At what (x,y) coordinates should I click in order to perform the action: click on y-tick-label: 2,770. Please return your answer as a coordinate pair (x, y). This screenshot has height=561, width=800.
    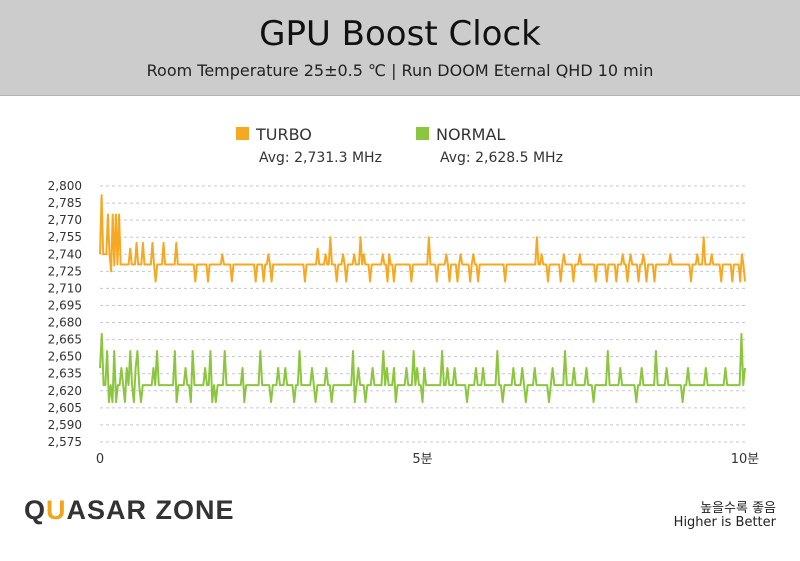
    Looking at the image, I should click on (65, 220).